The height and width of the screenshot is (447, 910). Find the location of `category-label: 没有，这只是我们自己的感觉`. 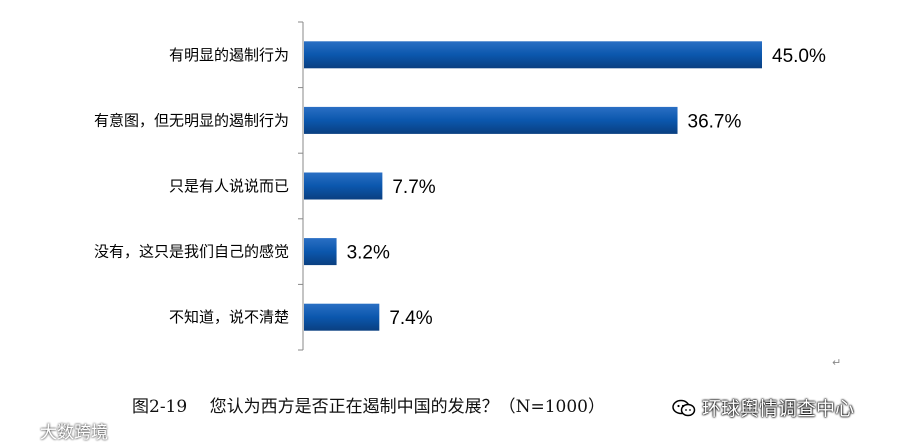

category-label: 没有，这只是我们自己的感觉 is located at coordinates (191, 252).